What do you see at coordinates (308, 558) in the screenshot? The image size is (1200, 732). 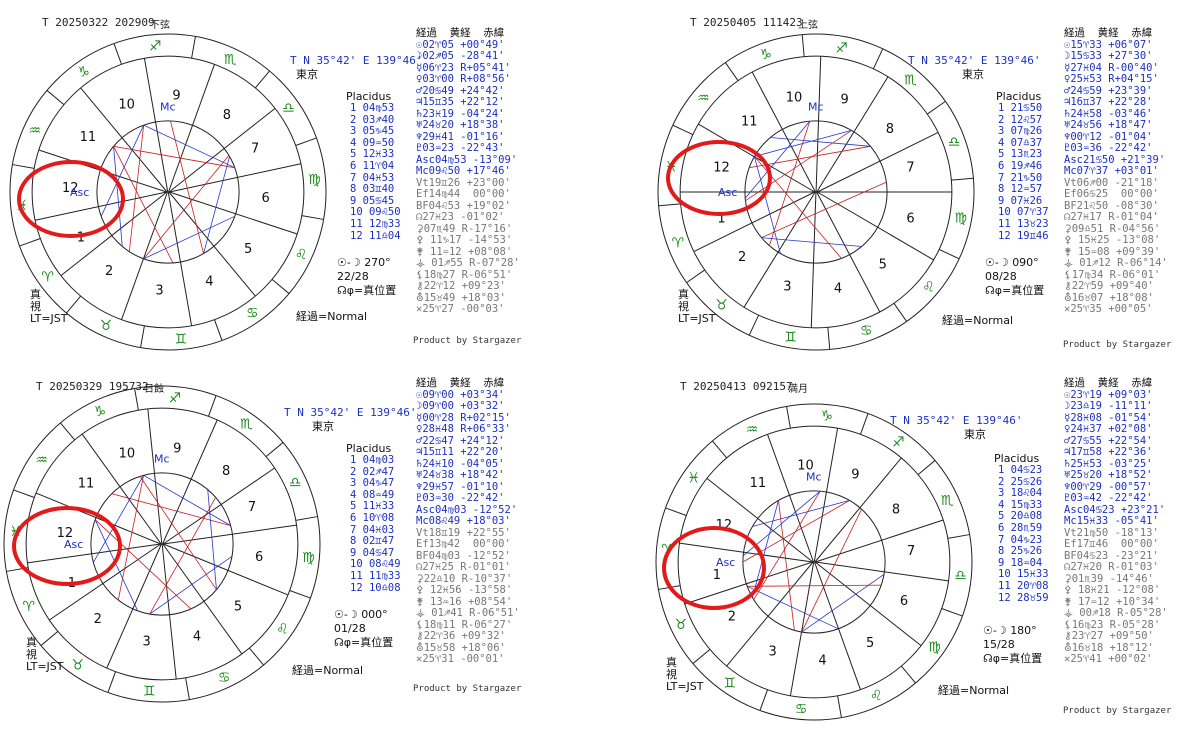 I see `sign-glyph: ♍` at bounding box center [308, 558].